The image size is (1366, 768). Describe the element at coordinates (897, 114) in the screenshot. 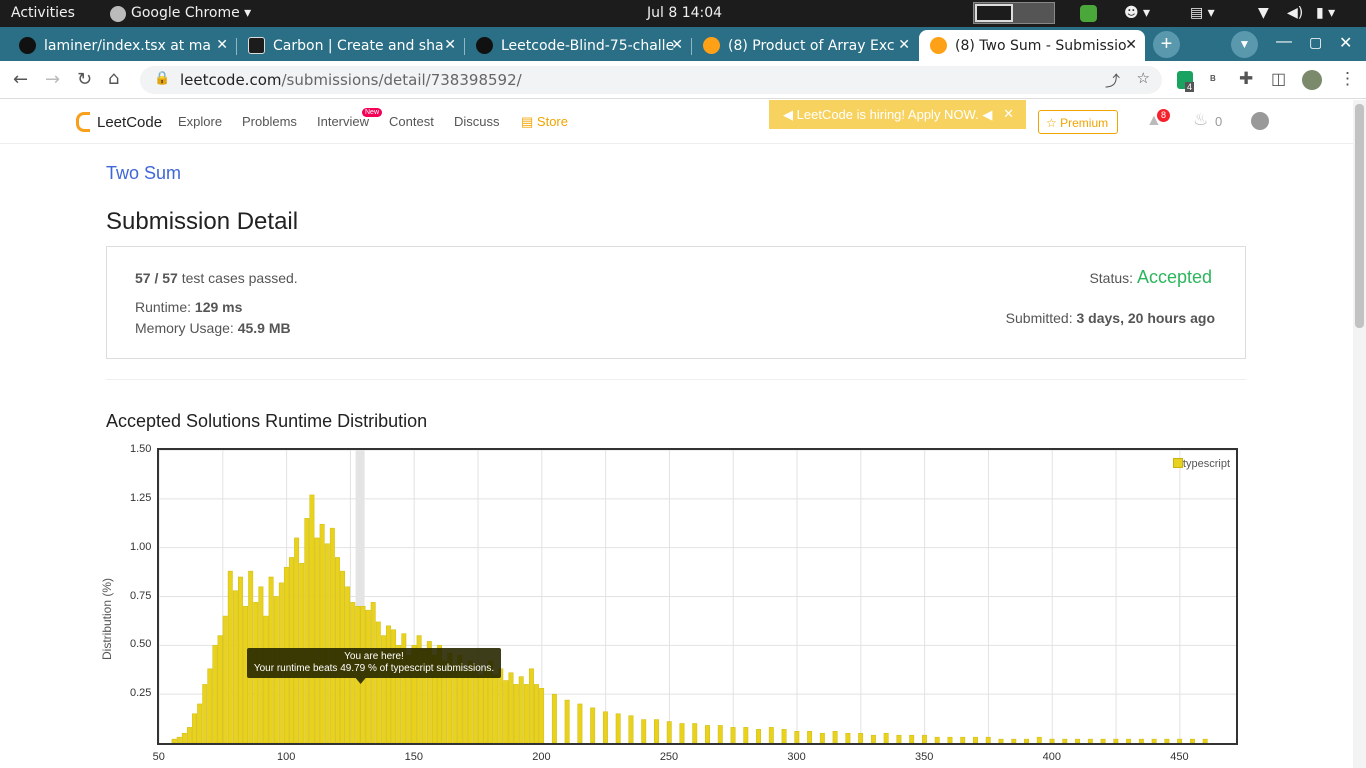

I see `hiring-banner: ◀ LeetCode is hiring! Apply NOW. ◀ ✕` at that location.